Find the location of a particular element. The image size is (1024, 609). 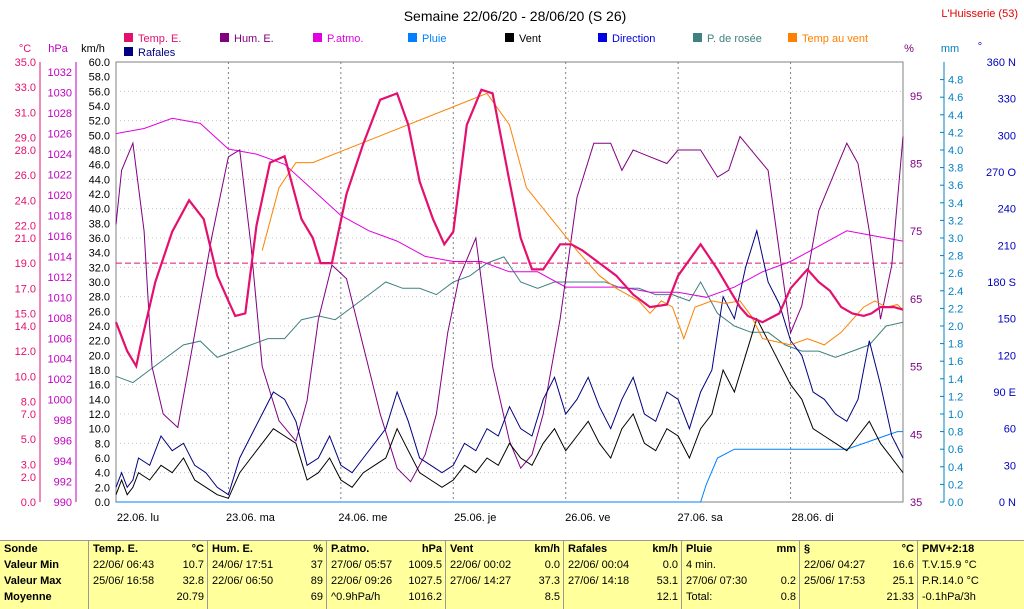

pressure-tick: 1024 is located at coordinates (60, 155).